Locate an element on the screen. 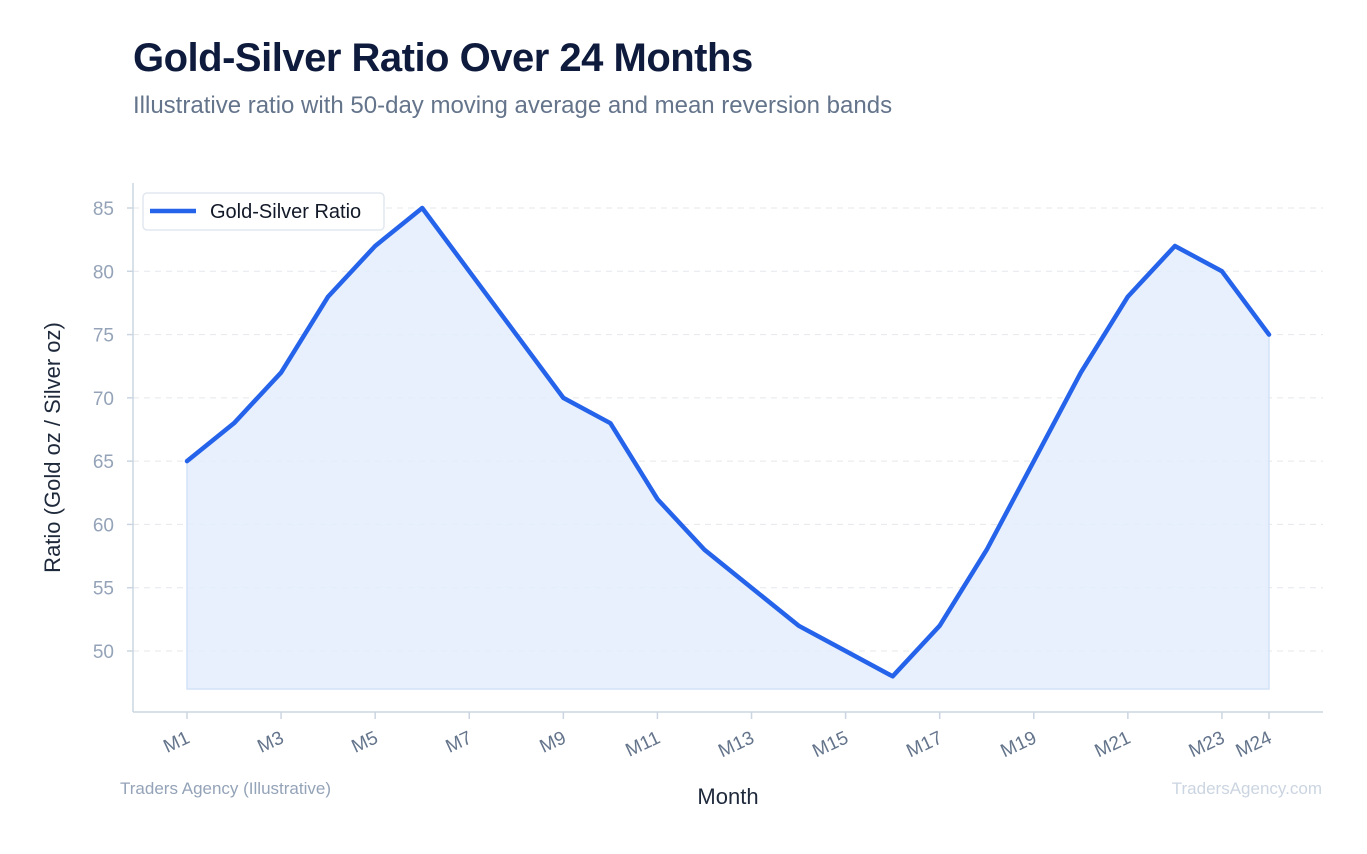 Image resolution: width=1367 pixels, height=854 pixels. x-tick-label-M23: M23 is located at coordinates (1207, 744).